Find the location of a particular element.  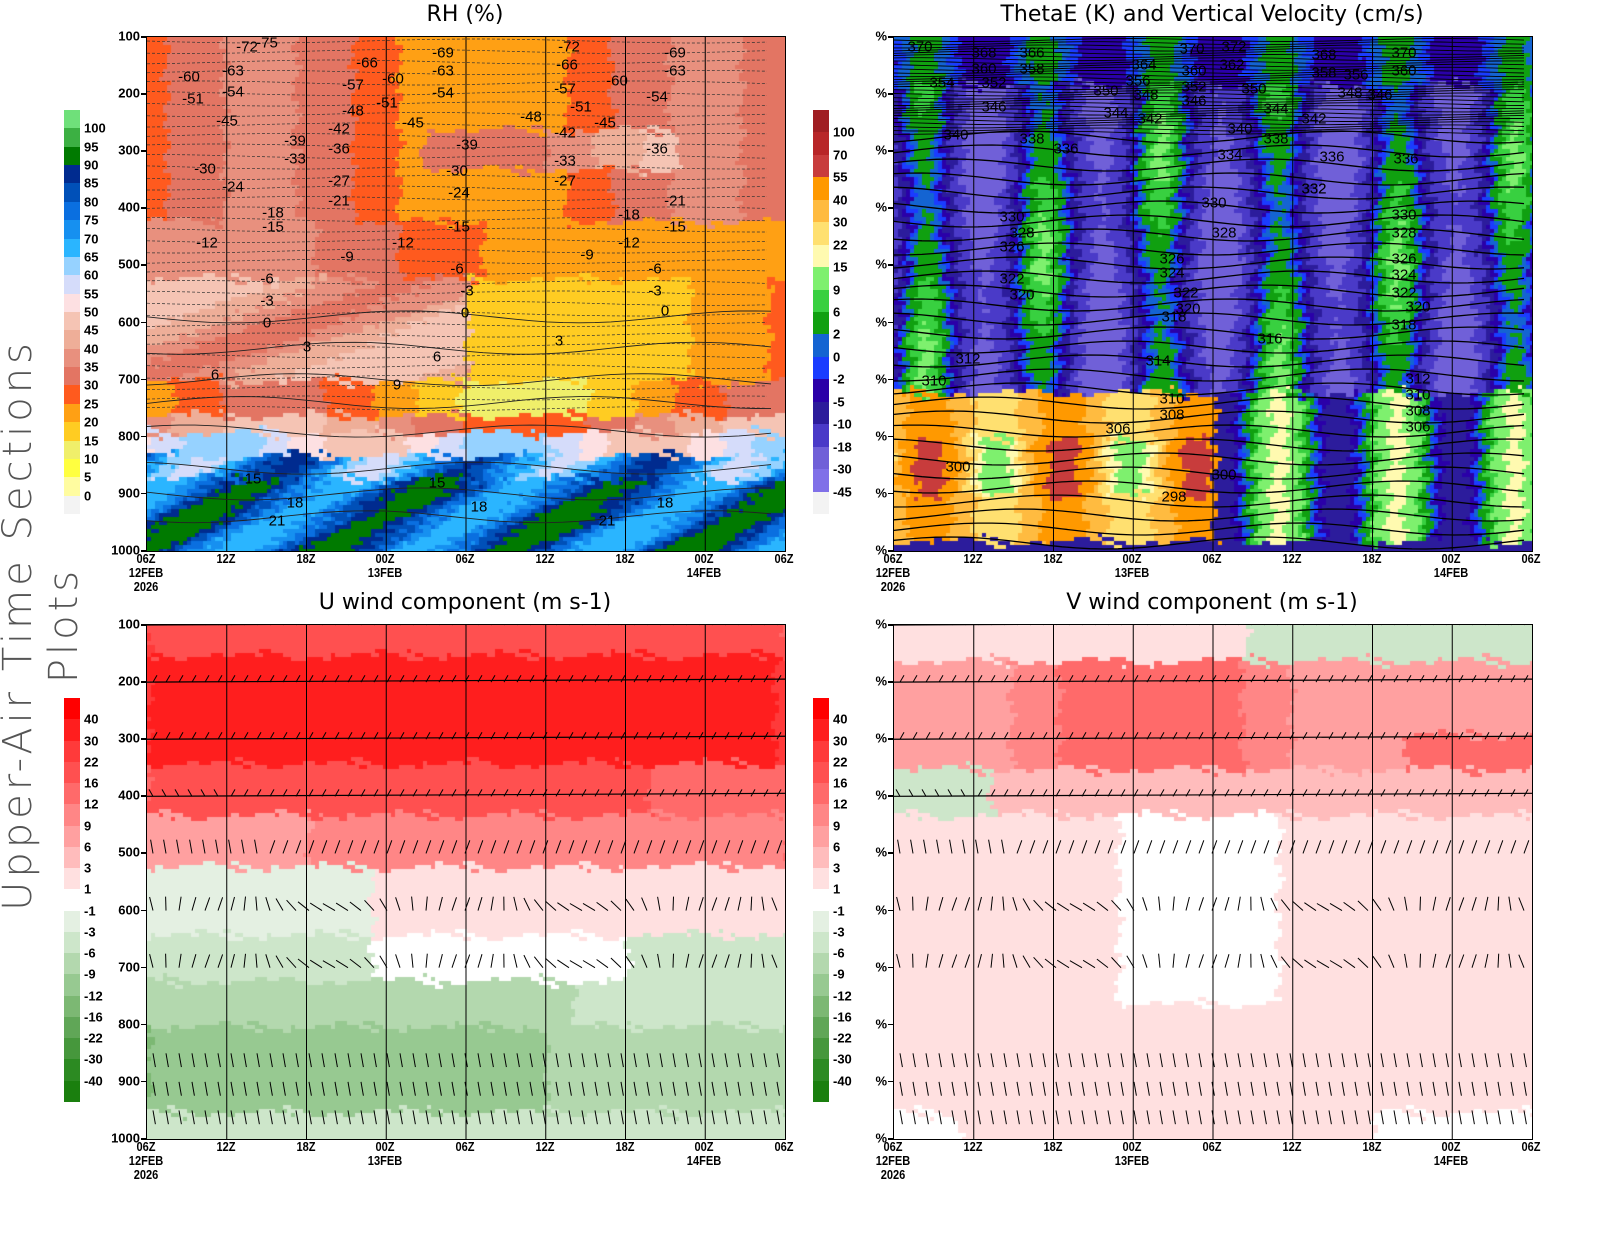

isotherm-label: -15 is located at coordinates (675, 227).